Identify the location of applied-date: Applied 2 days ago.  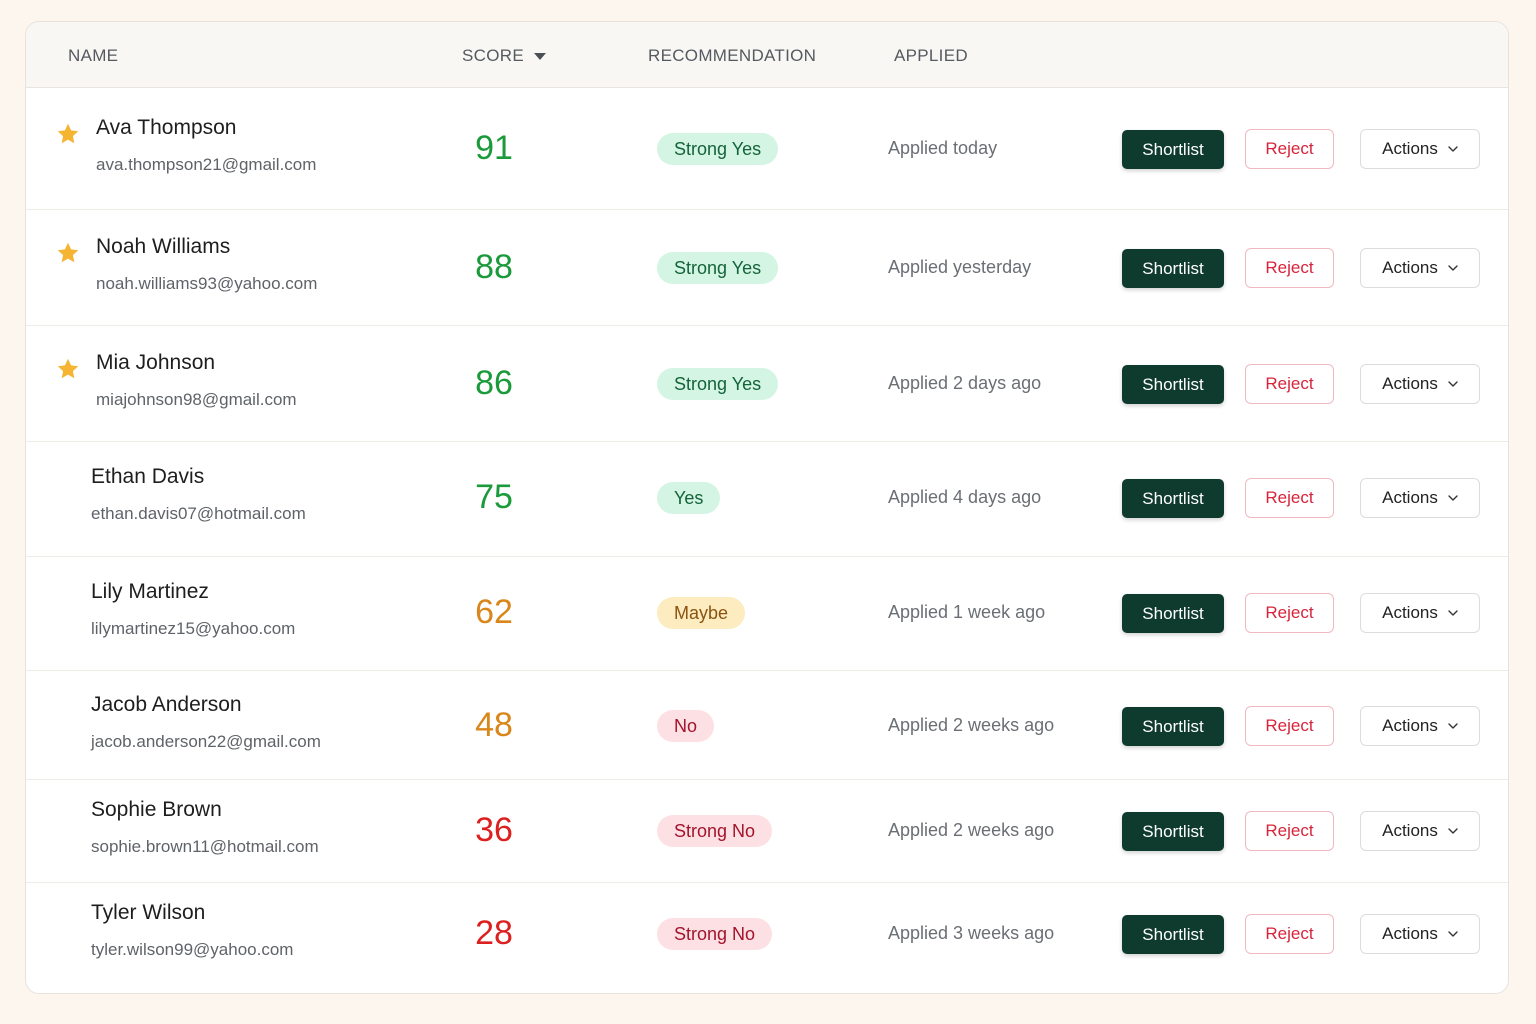
(965, 383).